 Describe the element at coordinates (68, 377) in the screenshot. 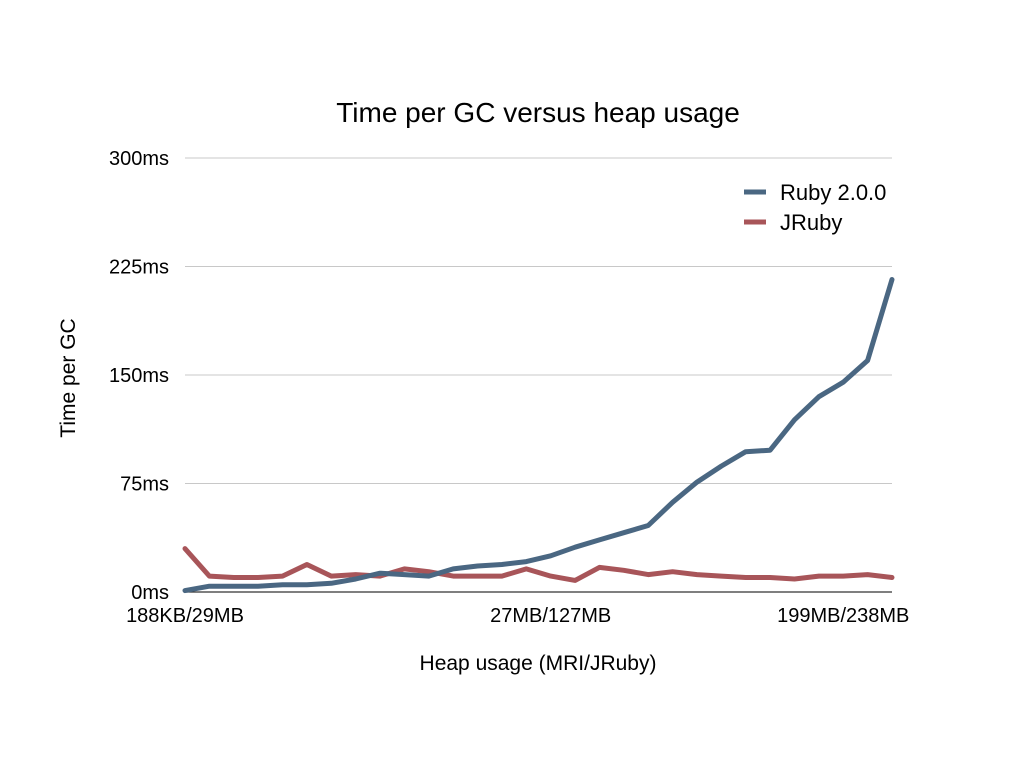

I see `y-axis-label: Time per GC` at that location.